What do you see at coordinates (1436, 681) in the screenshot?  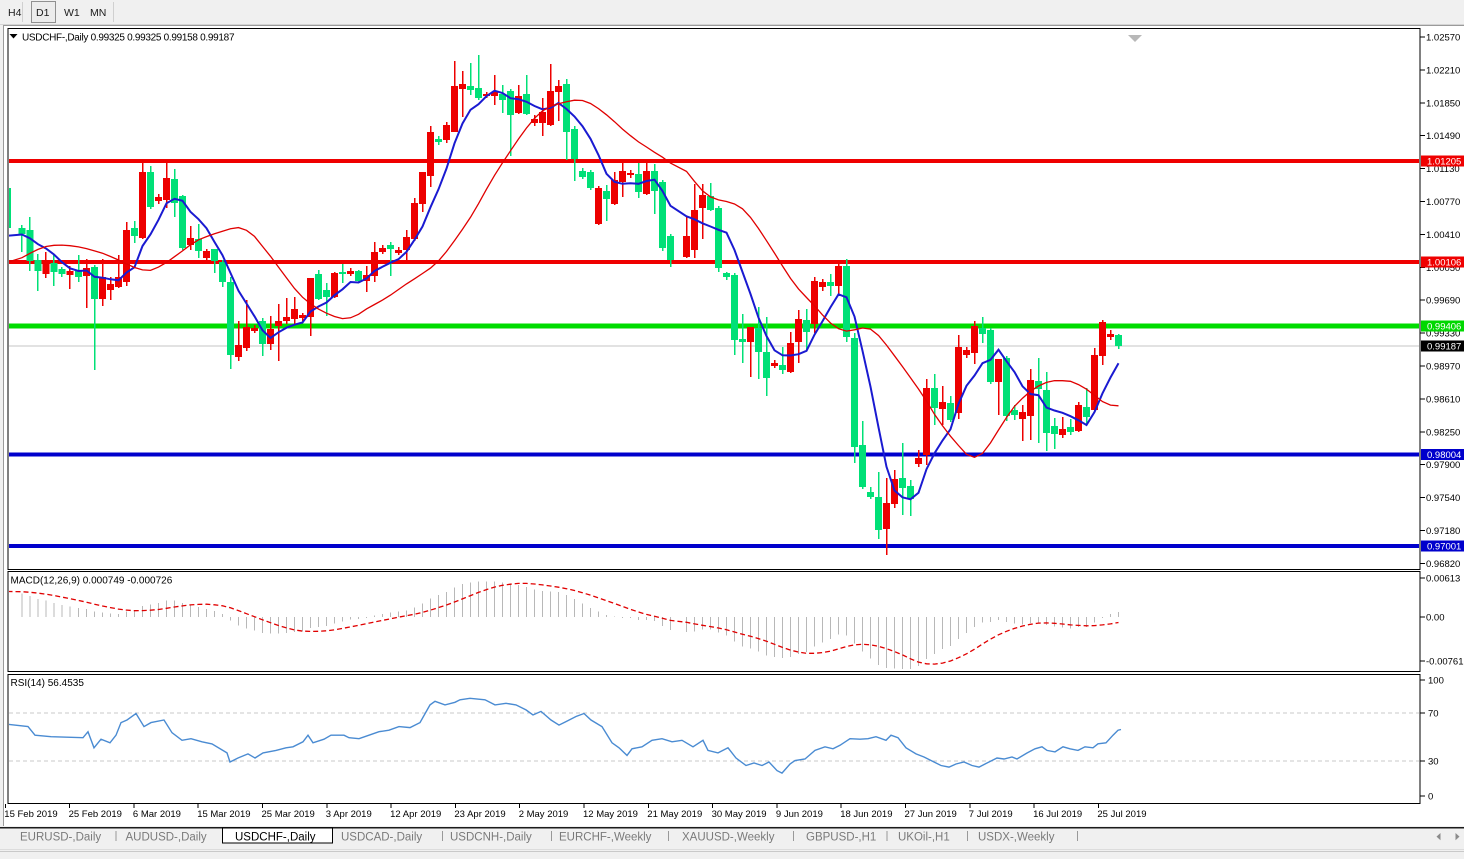 I see `svg-text: 100` at bounding box center [1436, 681].